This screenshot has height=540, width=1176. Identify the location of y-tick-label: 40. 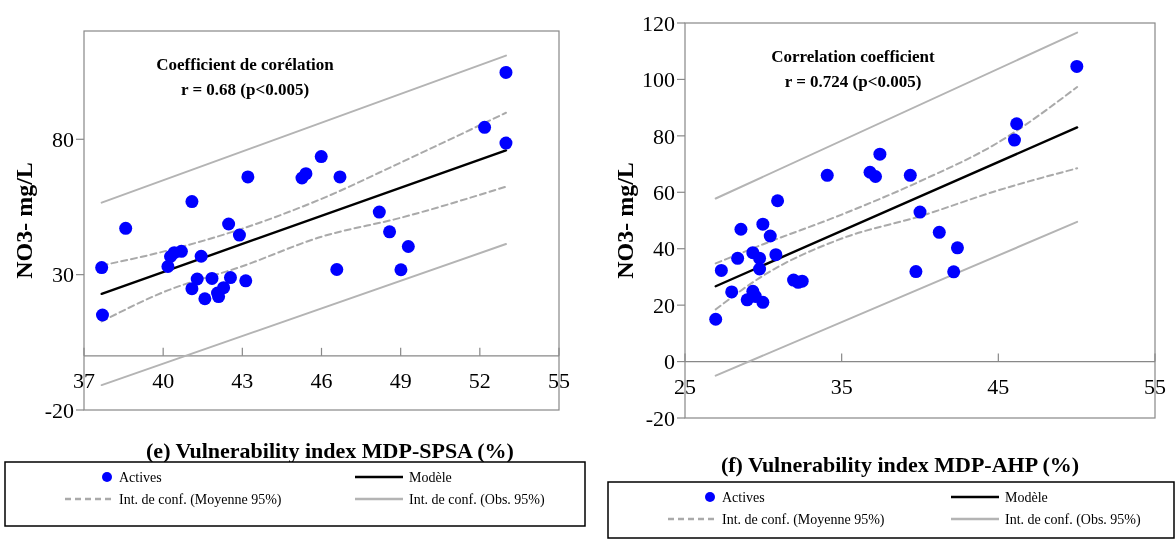
(664, 249).